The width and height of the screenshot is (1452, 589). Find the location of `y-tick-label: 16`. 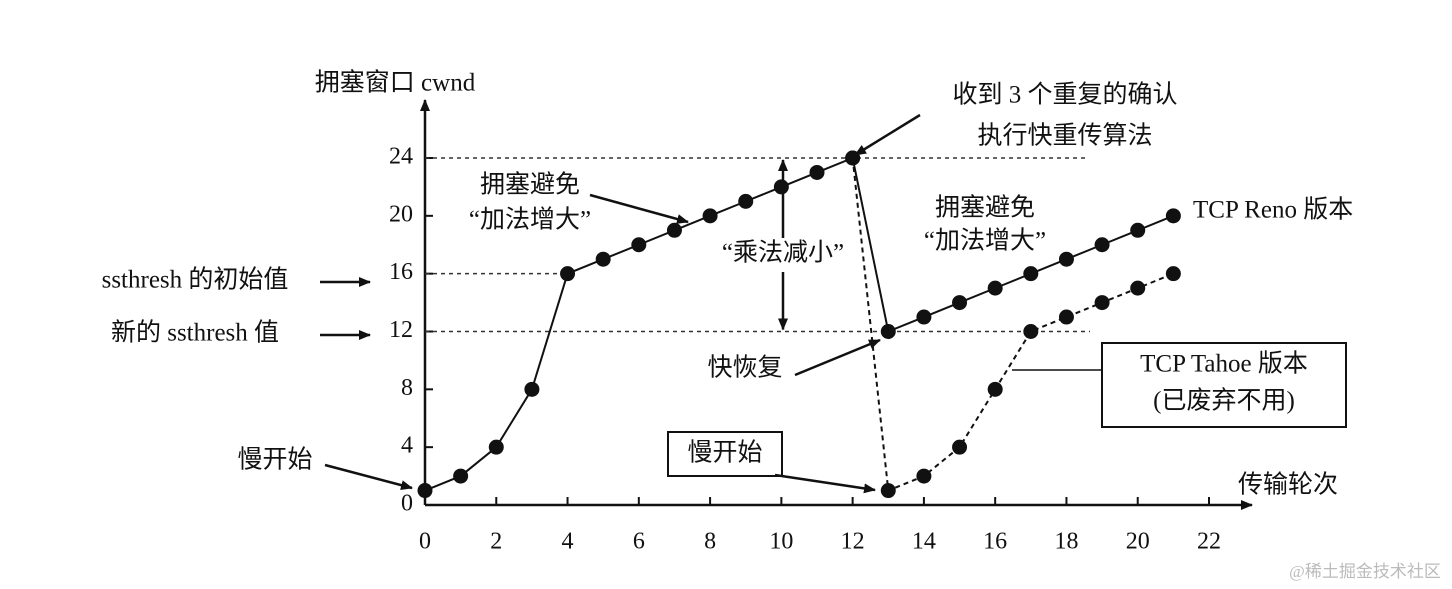

y-tick-label: 16 is located at coordinates (401, 272).